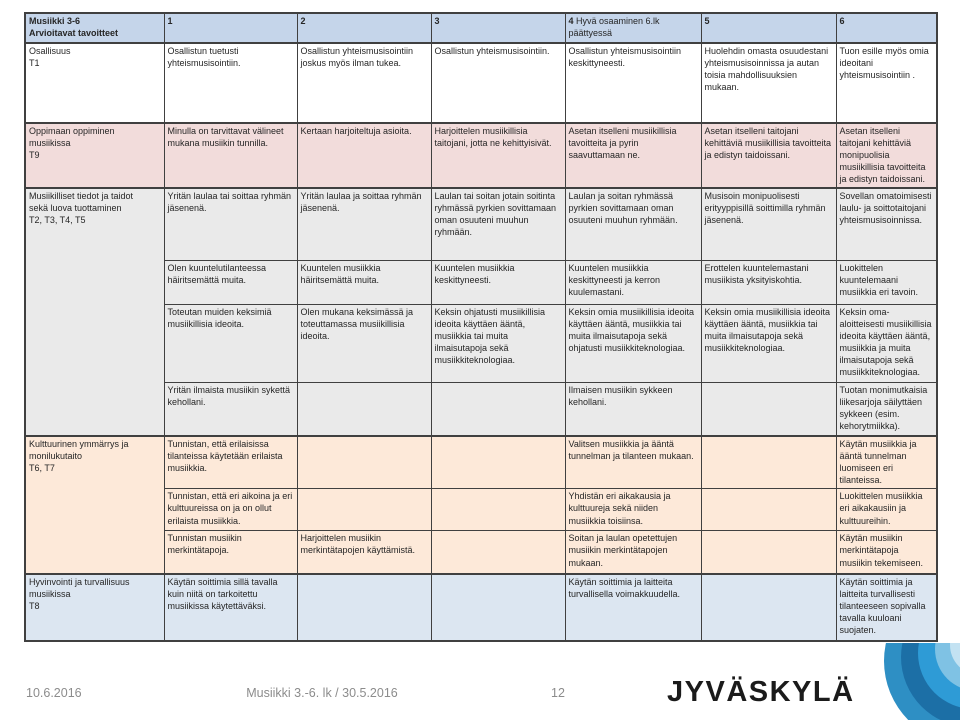 The height and width of the screenshot is (720, 960). I want to click on footer-date: 10.6.2016, so click(54, 693).